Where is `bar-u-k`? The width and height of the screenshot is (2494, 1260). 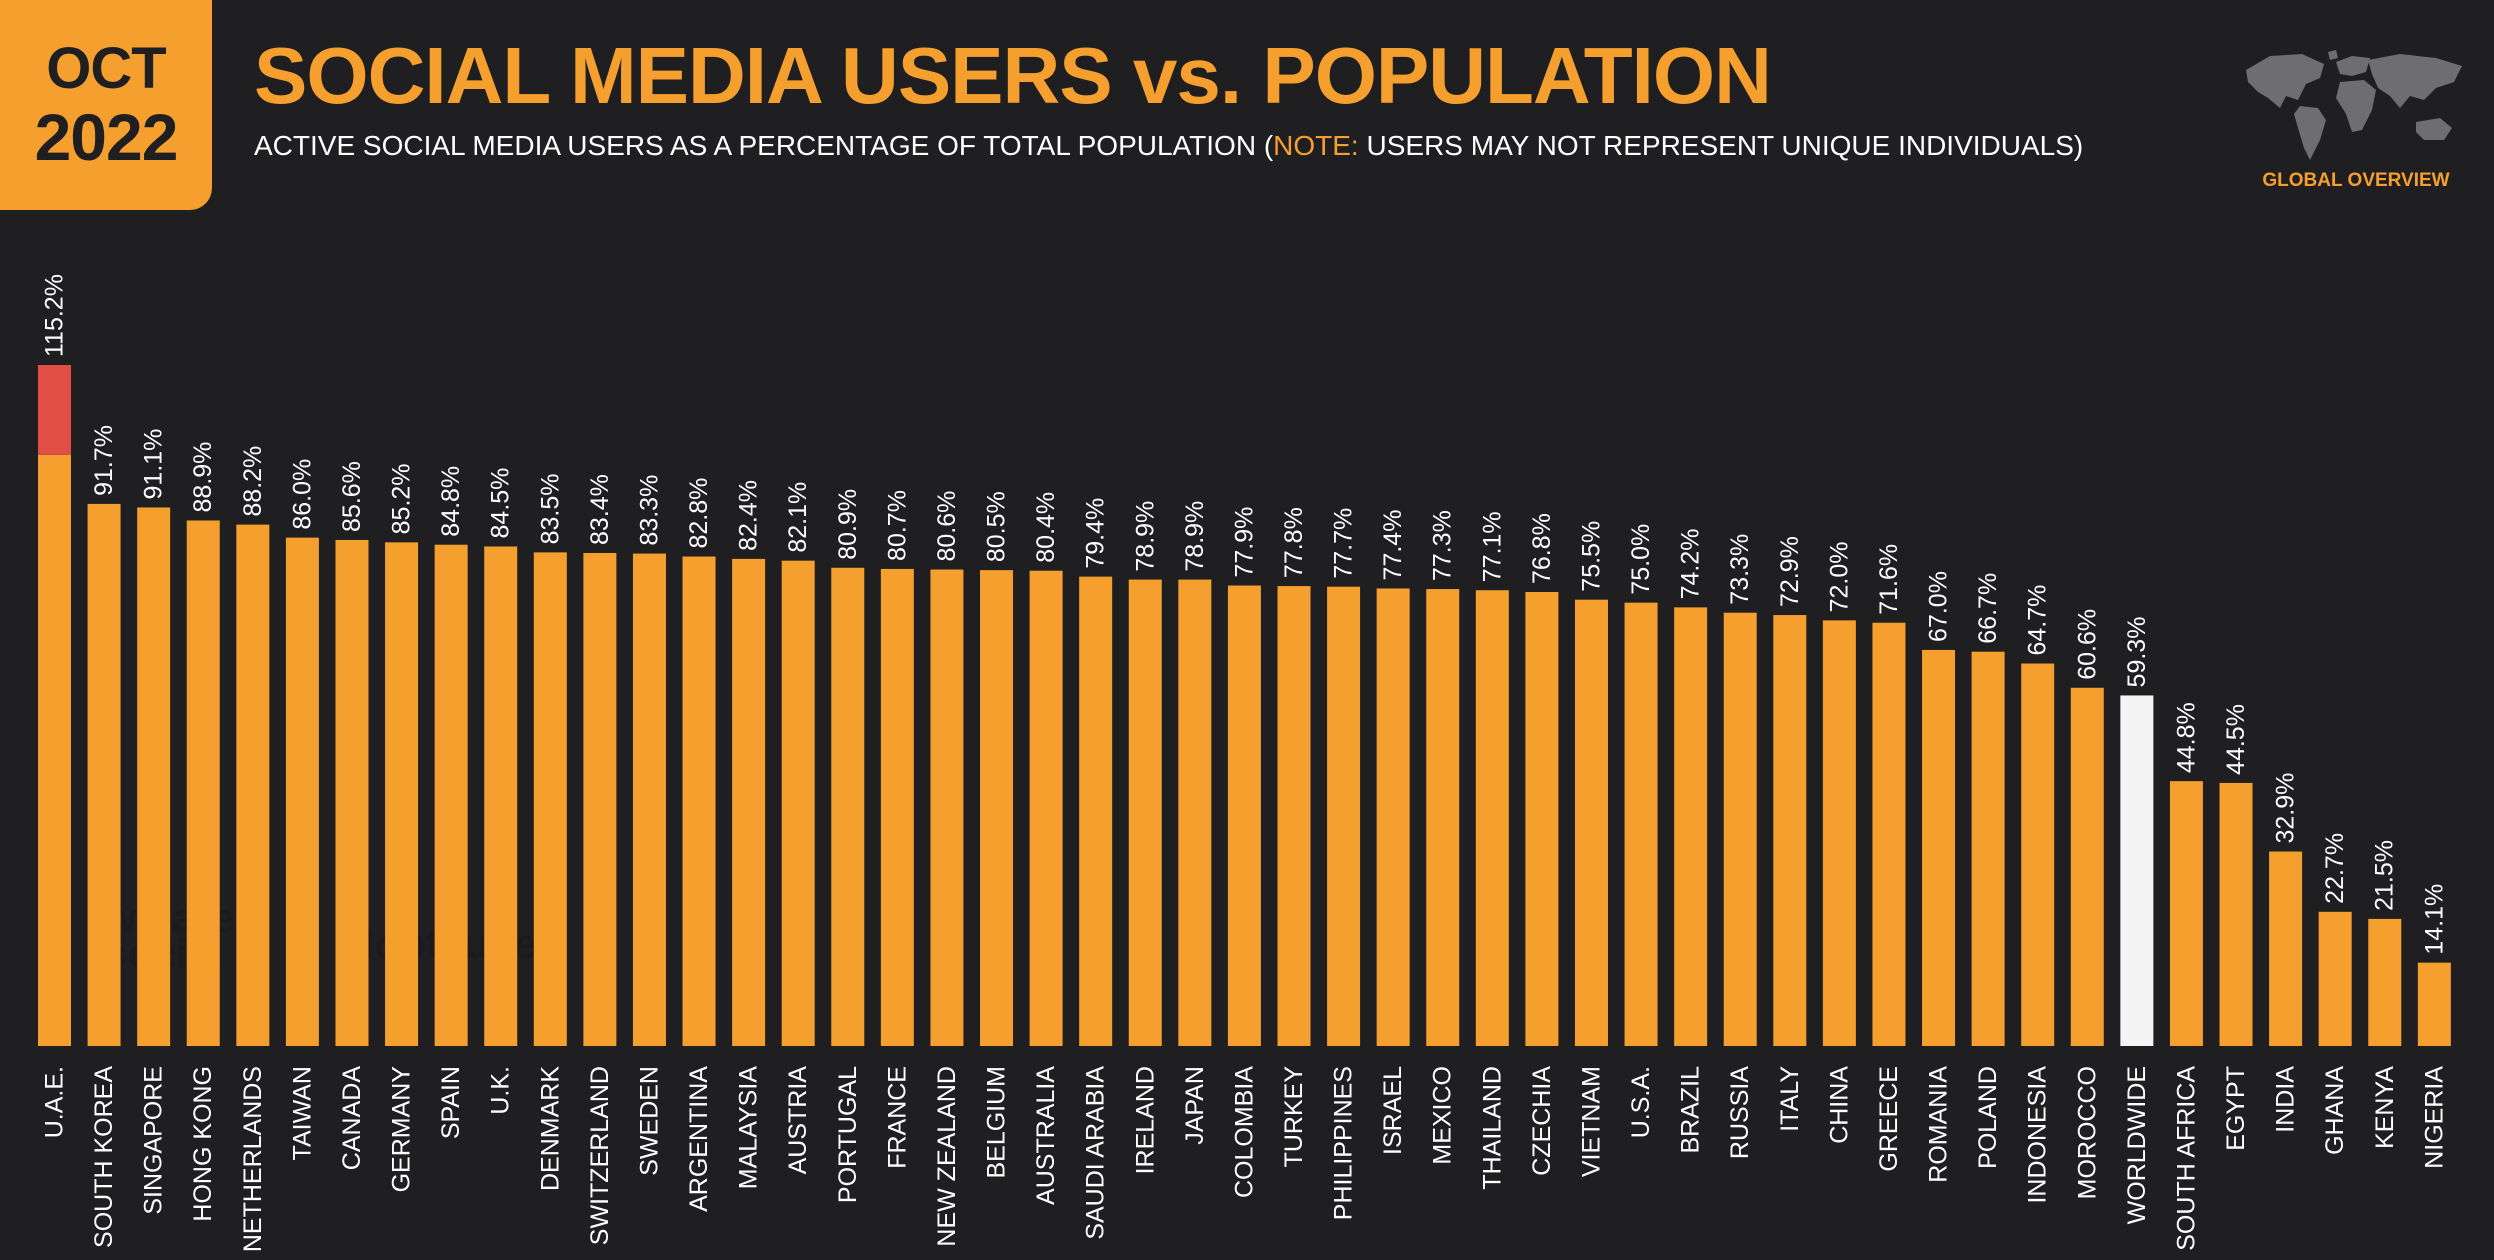 bar-u-k is located at coordinates (501, 796).